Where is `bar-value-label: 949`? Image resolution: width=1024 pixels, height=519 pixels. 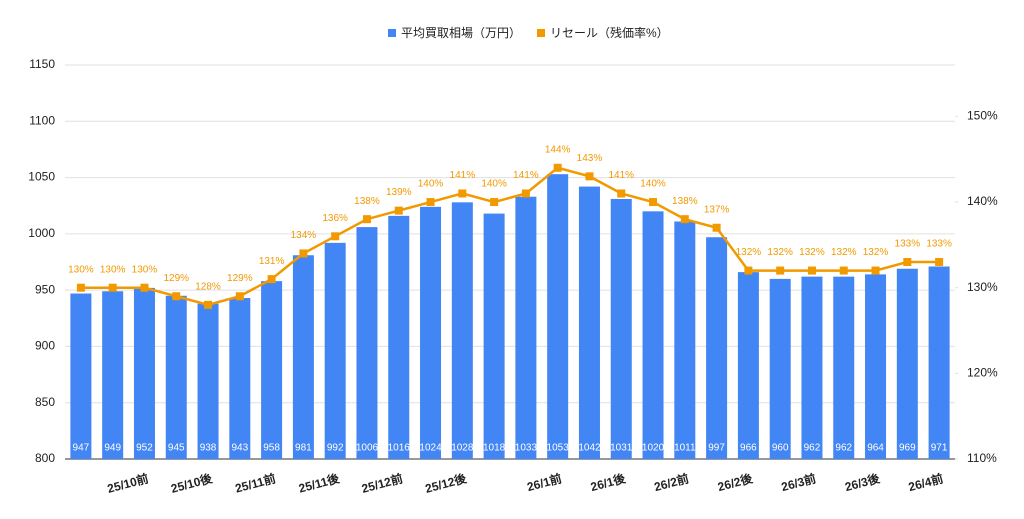 bar-value-label: 949 is located at coordinates (112, 448).